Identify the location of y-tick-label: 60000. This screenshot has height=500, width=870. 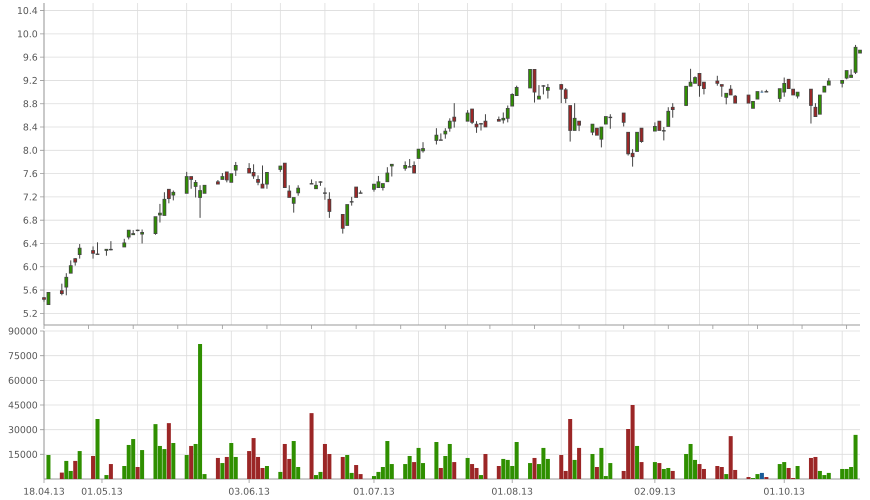
(23, 380).